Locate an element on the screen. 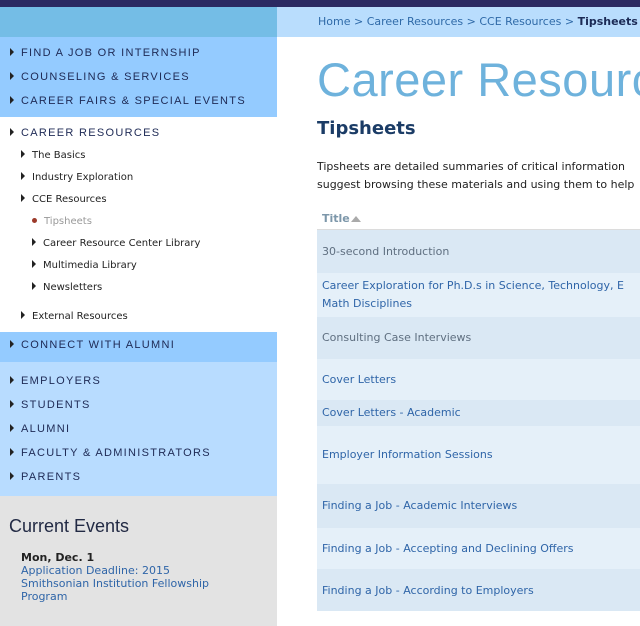  nav-career-resources: CAREER RESOURCES is located at coordinates (138, 133).